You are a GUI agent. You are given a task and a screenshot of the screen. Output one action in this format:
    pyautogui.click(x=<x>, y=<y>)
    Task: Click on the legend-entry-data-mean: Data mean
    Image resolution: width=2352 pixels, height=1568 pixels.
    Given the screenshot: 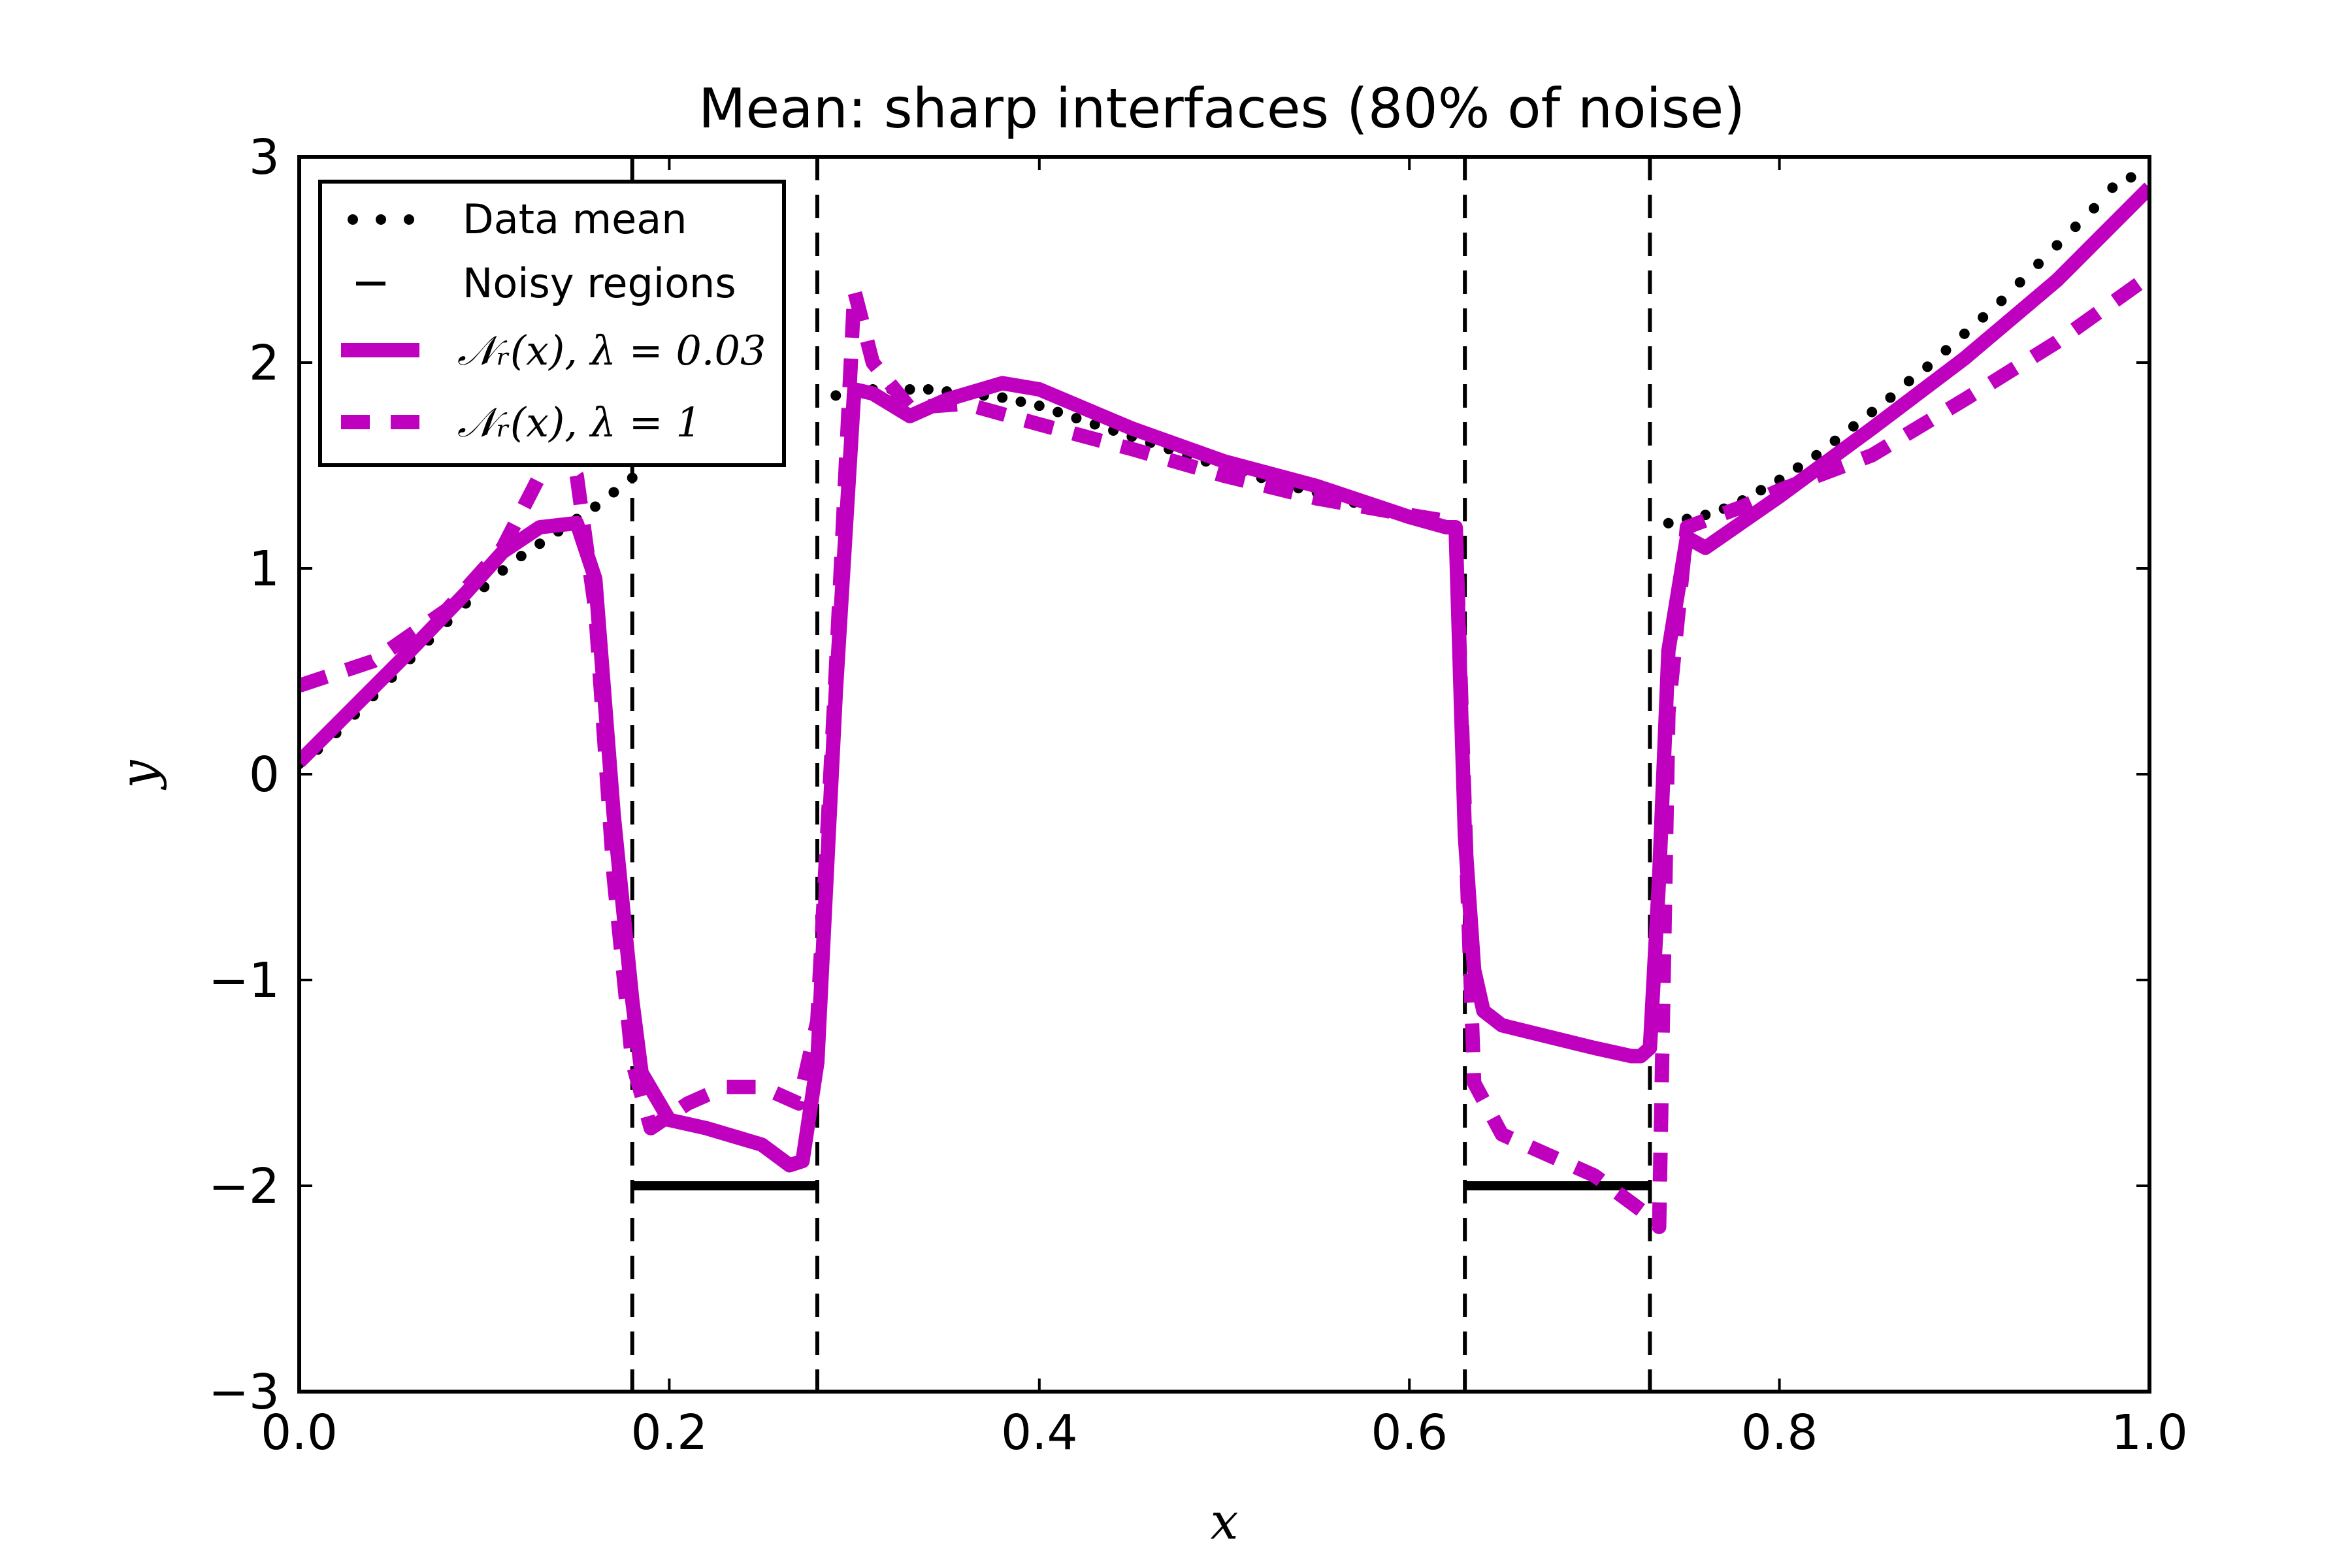 What is the action you would take?
    pyautogui.click(x=517, y=219)
    